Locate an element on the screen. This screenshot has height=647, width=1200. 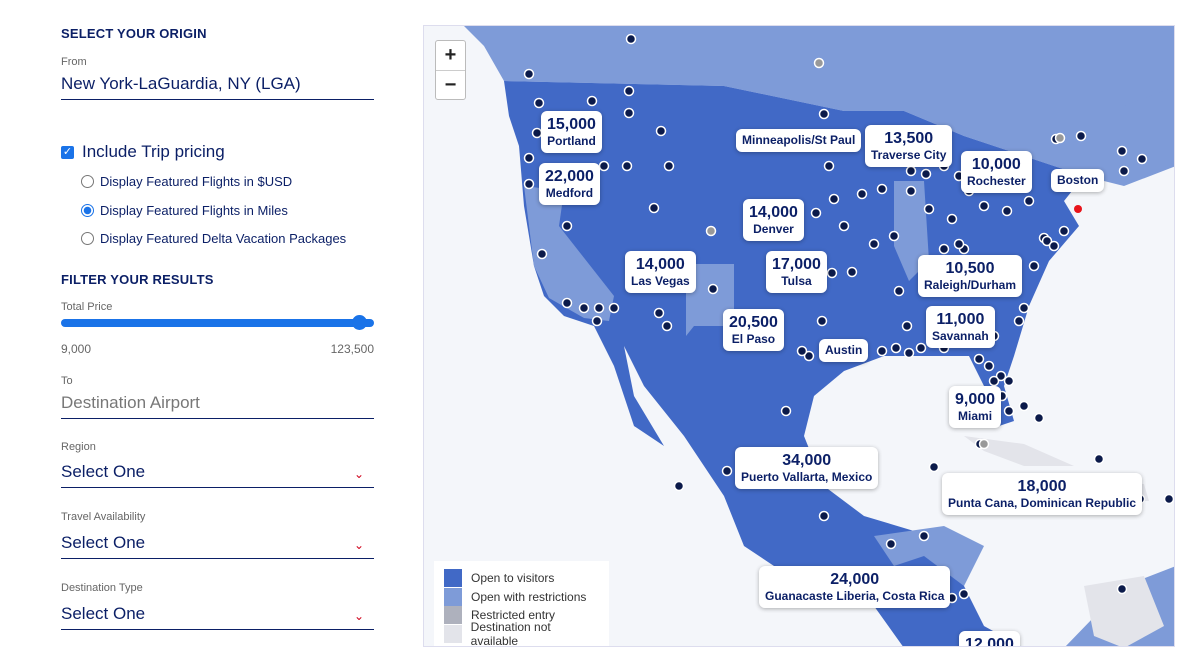
from-input: New York-LaGuardia, NY (LGA) is located at coordinates (217, 86).